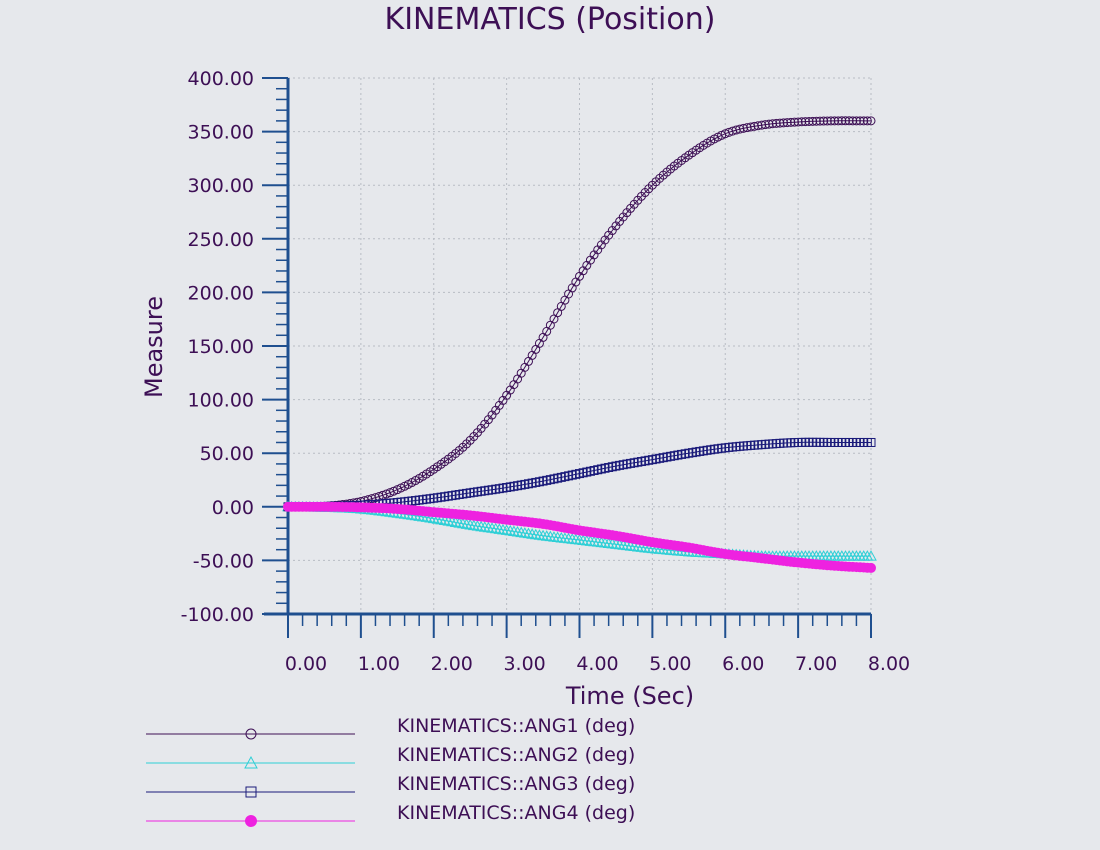  Describe the element at coordinates (629, 696) in the screenshot. I see `x-axis-title: Time (Sec)` at that location.